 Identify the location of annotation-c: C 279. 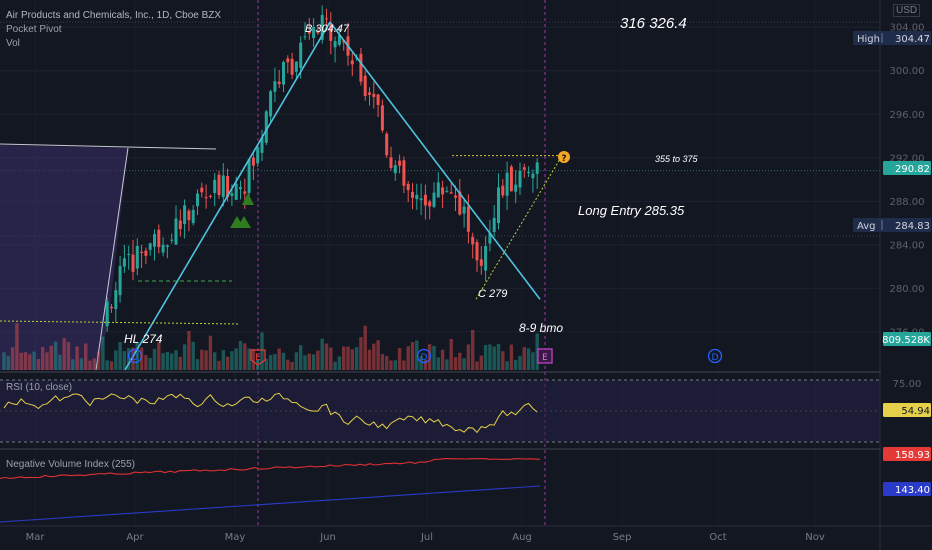
(492, 294).